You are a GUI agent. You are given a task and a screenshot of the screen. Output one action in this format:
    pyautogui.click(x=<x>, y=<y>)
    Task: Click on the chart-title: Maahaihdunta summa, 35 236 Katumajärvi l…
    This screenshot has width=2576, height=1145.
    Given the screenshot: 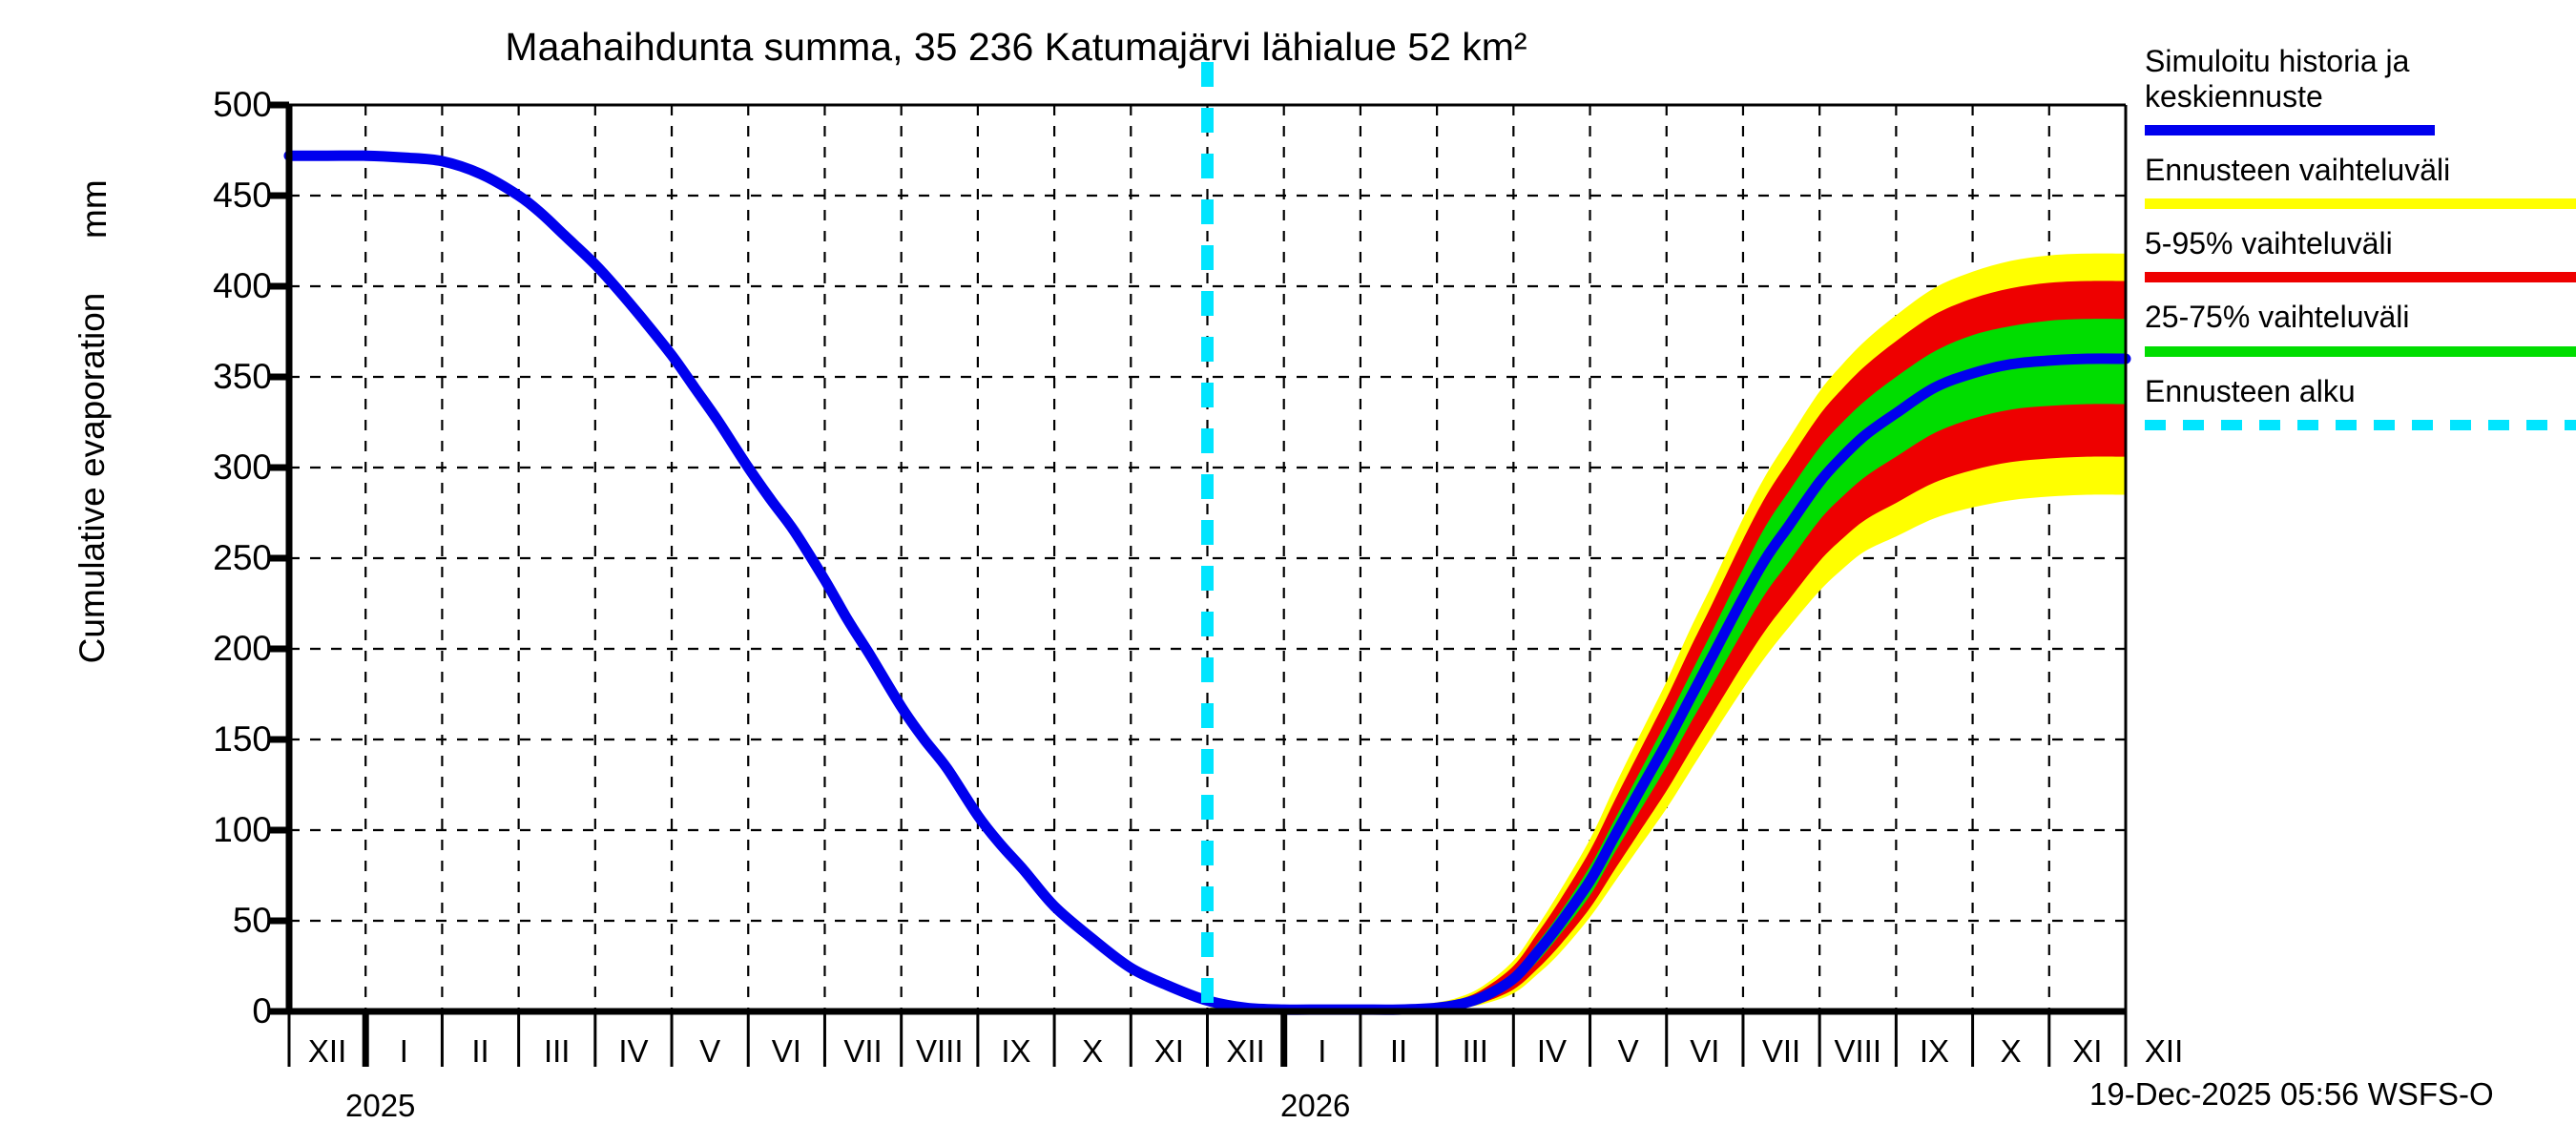 What is the action you would take?
    pyautogui.click(x=1016, y=47)
    